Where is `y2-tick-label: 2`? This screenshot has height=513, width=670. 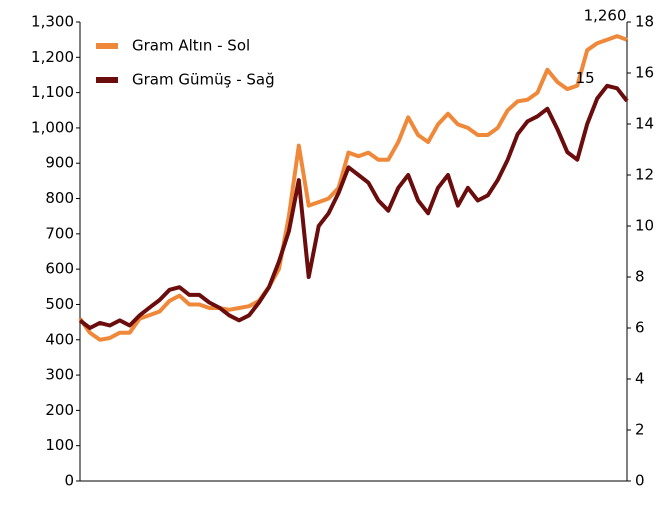
y2-tick-label: 2 is located at coordinates (640, 430).